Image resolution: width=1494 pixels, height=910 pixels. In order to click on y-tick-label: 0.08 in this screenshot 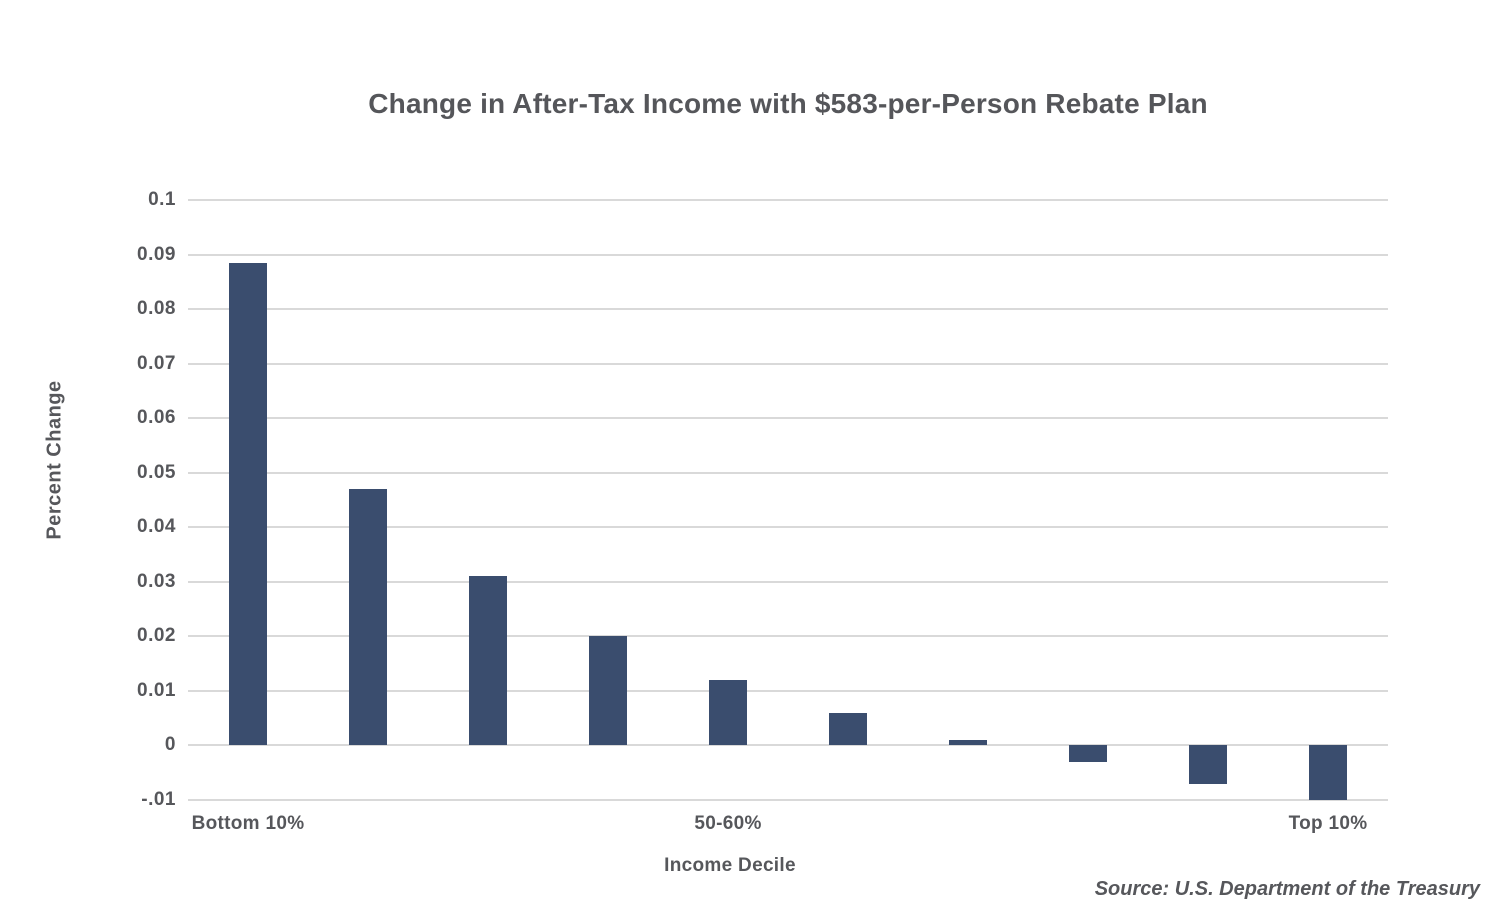, I will do `click(156, 309)`.